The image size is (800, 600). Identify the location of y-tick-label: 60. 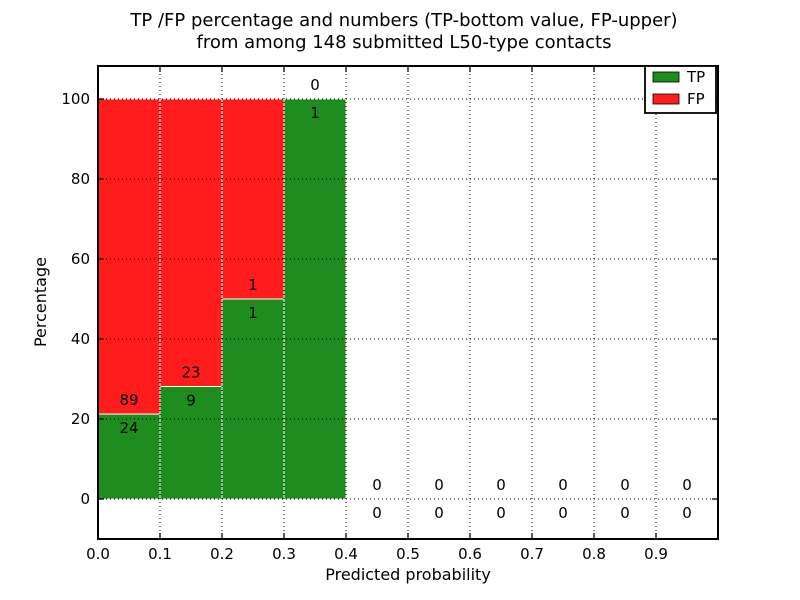
(80, 259).